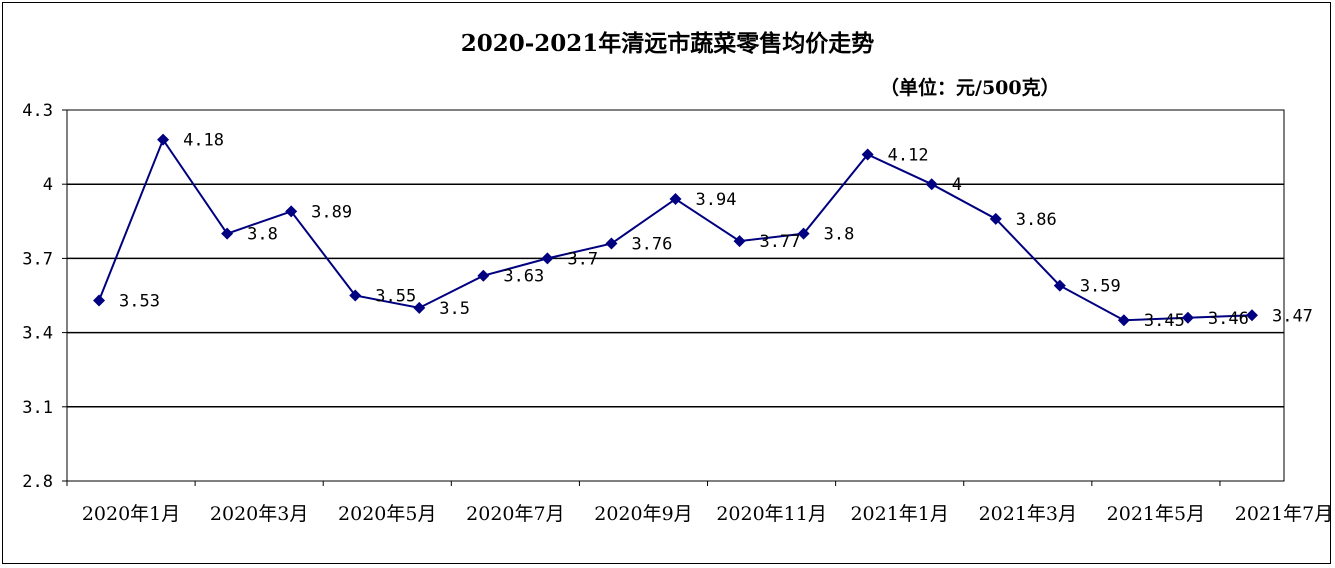 This screenshot has width=1335, height=568. Describe the element at coordinates (908, 156) in the screenshot. I see `data-label: 4.12` at that location.